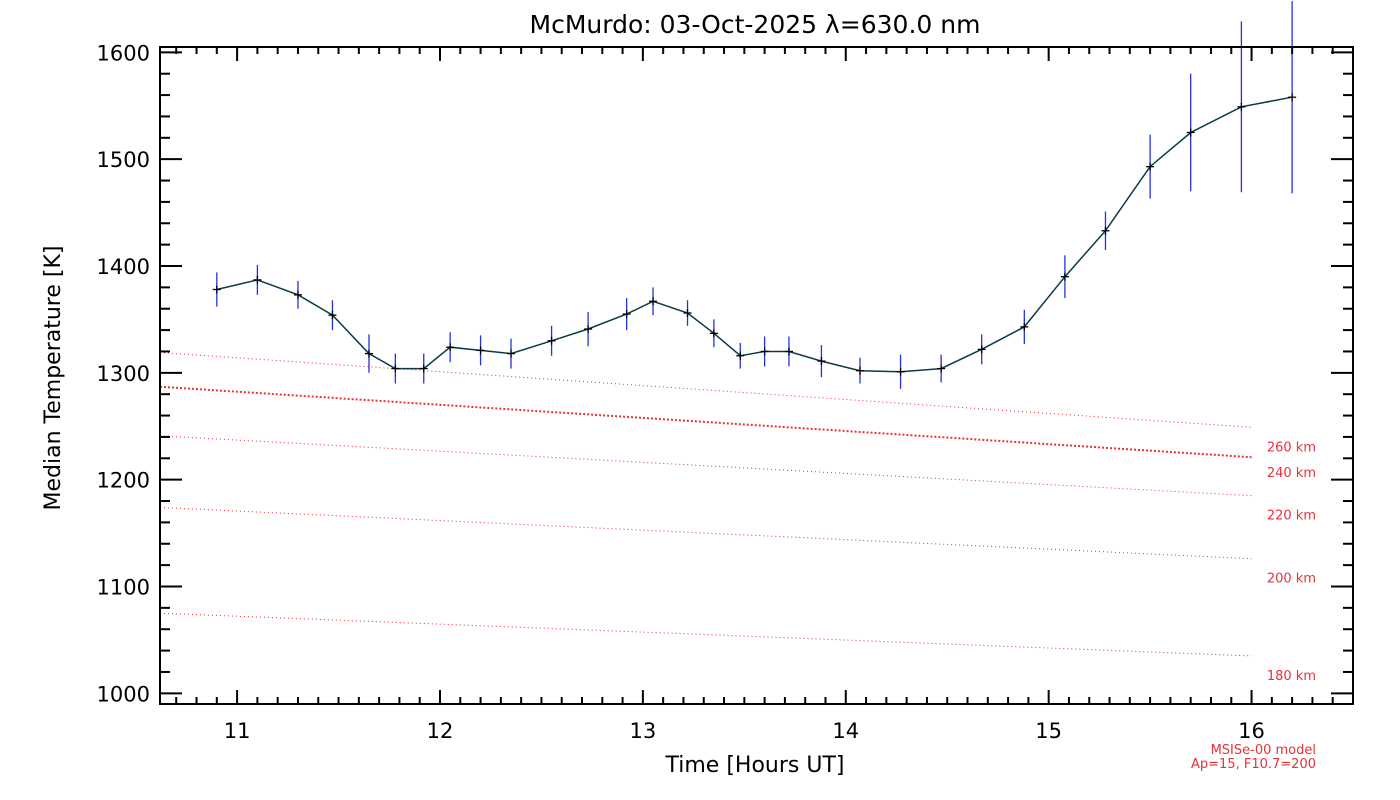 The width and height of the screenshot is (1400, 800). I want to click on y-tick-label: 1300, so click(123, 374).